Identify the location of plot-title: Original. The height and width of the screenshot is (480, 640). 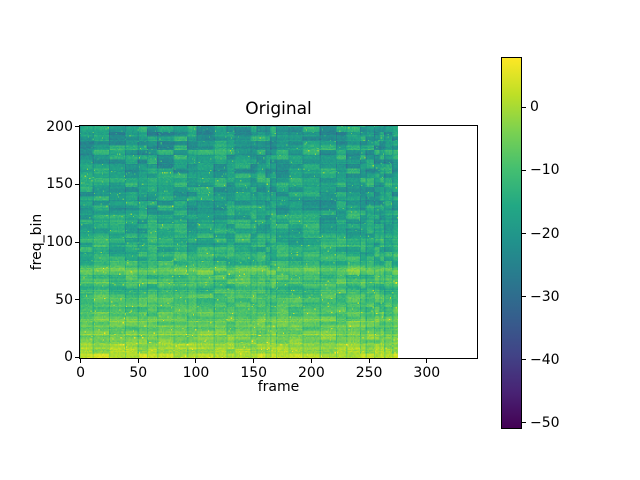
(278, 109).